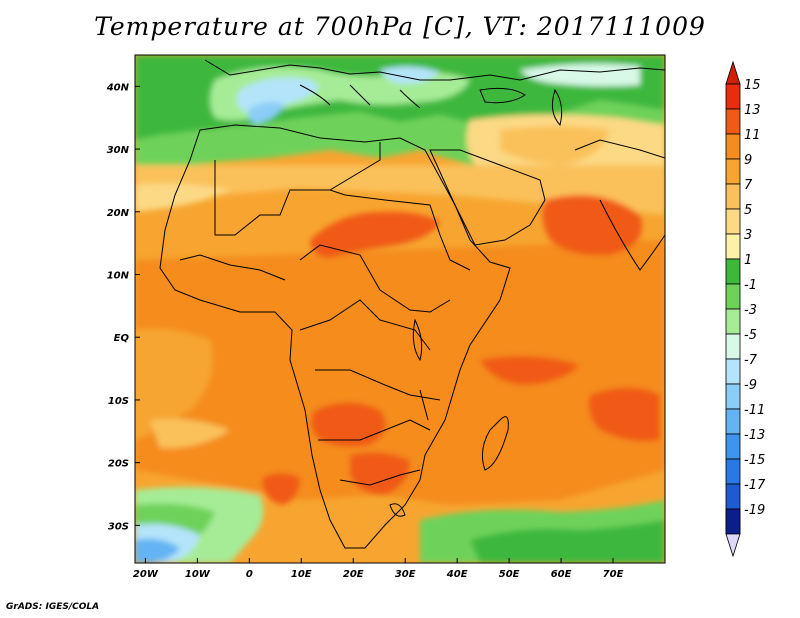  Describe the element at coordinates (118, 150) in the screenshot. I see `y-tick-label: 30N` at that location.